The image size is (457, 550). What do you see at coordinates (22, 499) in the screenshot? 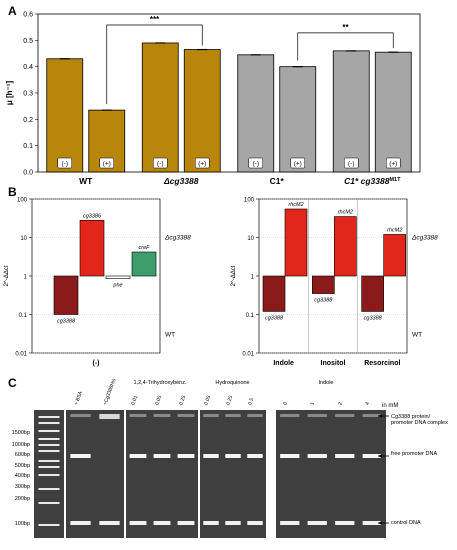
I see `size-label: 200bp` at bounding box center [22, 499].